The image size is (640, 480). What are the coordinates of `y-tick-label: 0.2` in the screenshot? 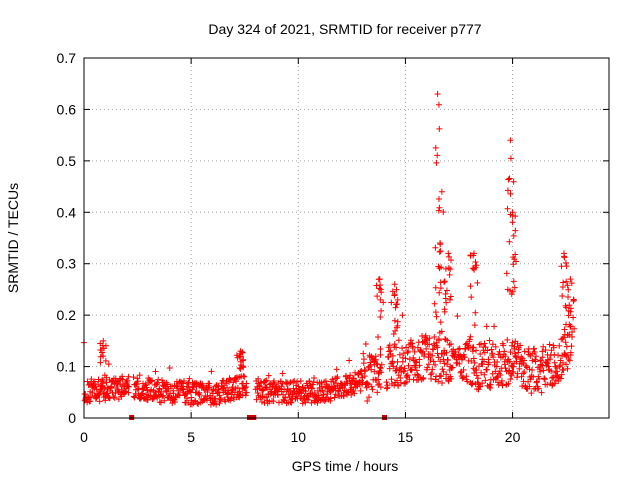 It's located at (67, 315).